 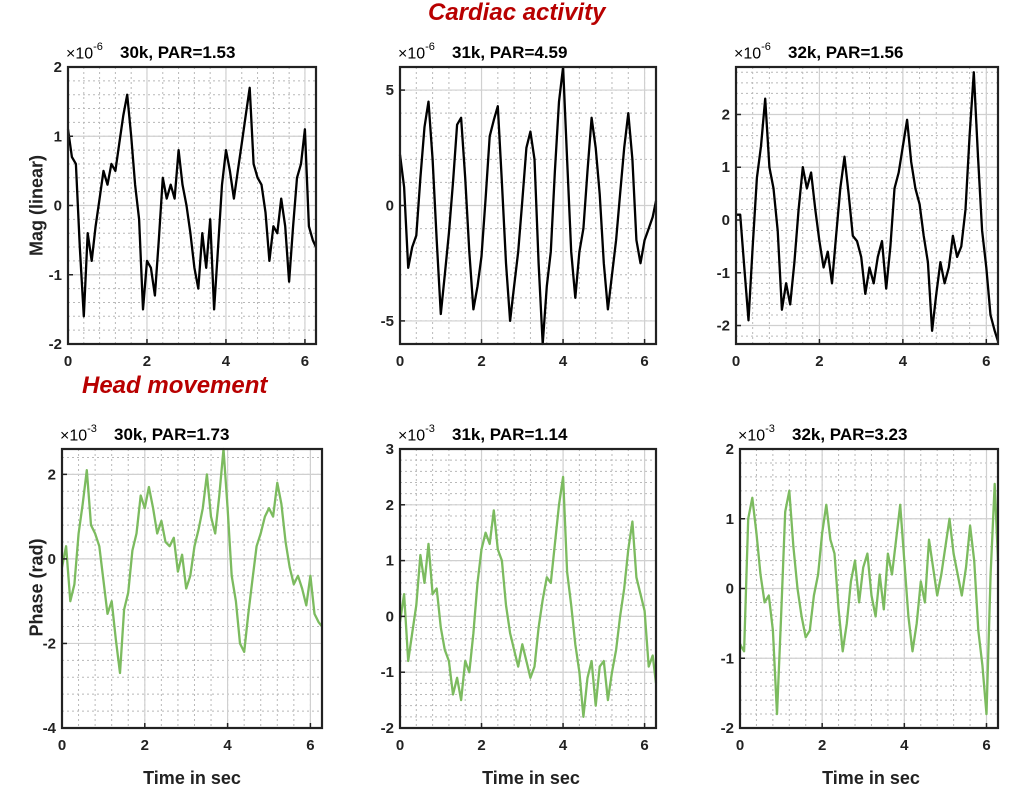 What do you see at coordinates (416, 434) in the screenshot?
I see `panel-5-exponent: ×10⁻³` at bounding box center [416, 434].